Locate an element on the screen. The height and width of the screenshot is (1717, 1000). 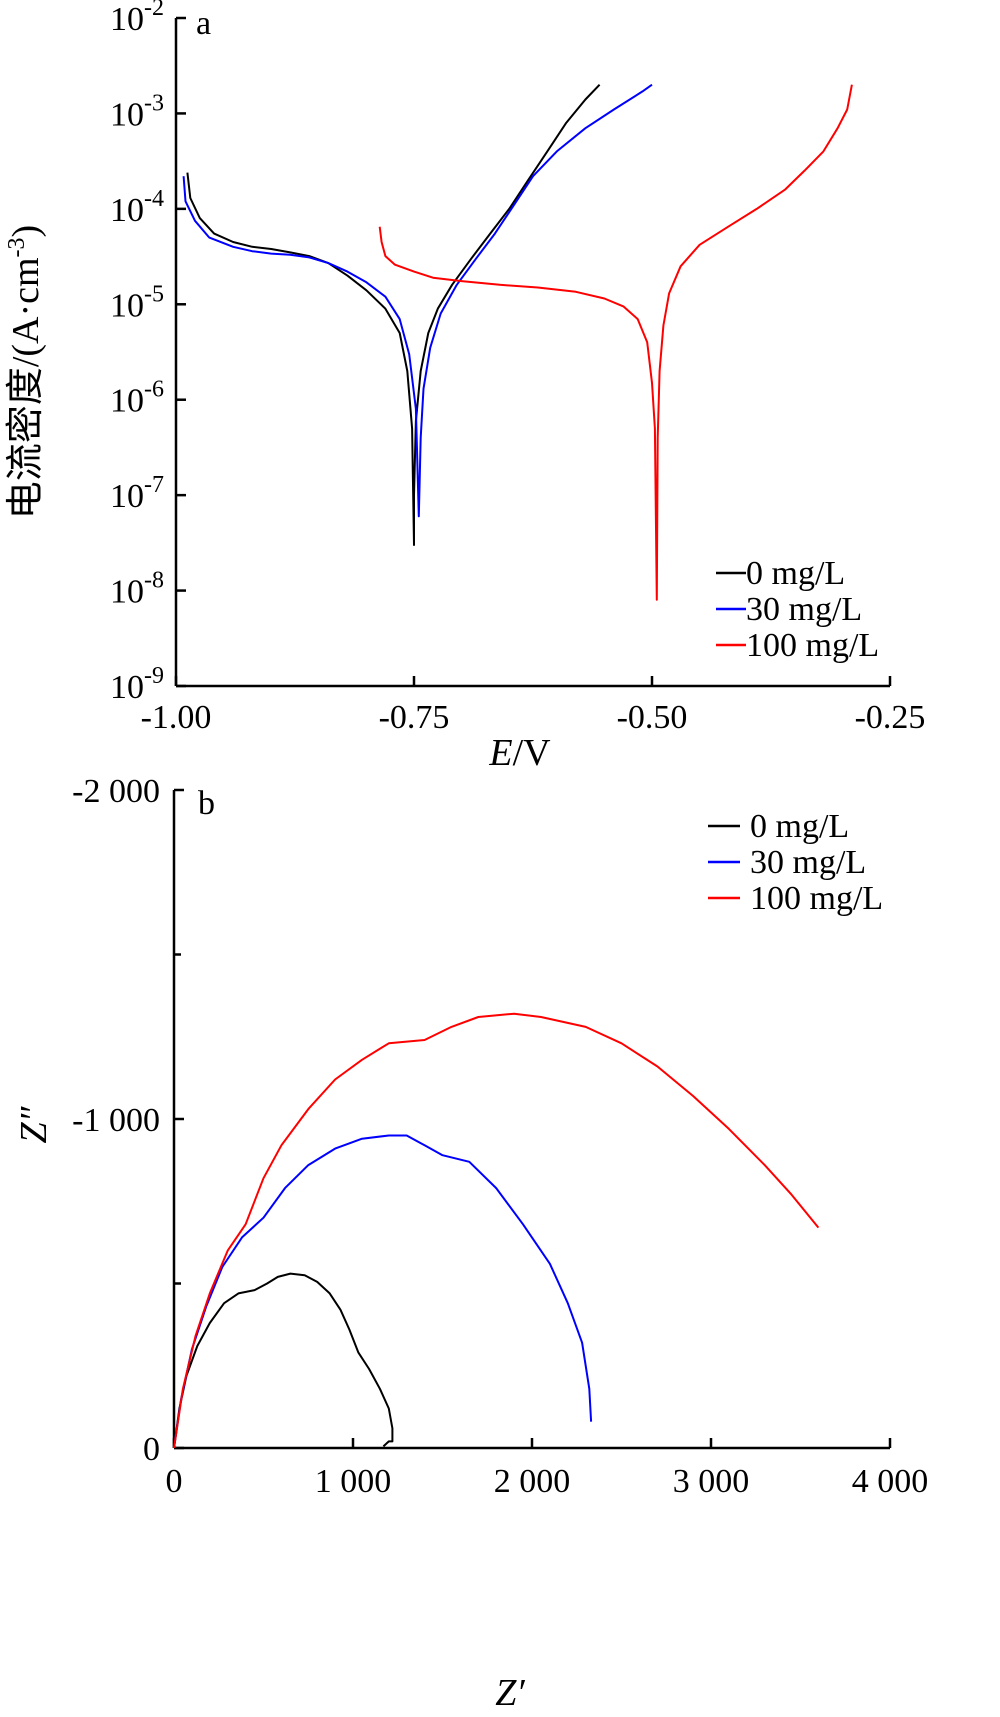
y-tick-label: 10⁻⁸ is located at coordinates (137, 589).